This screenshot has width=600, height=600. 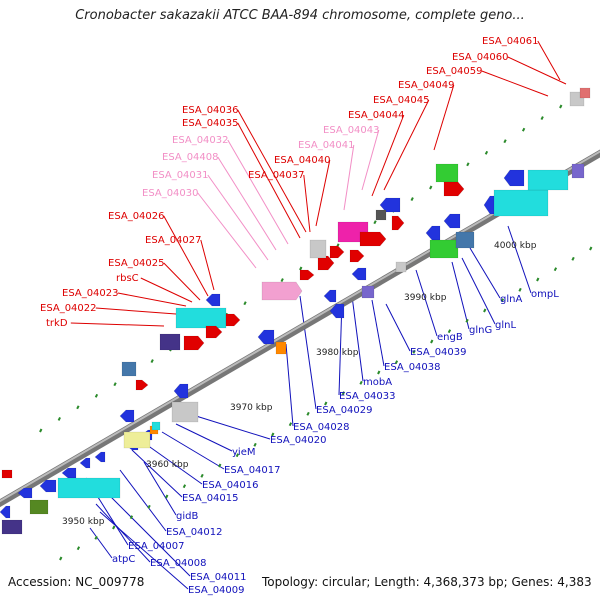 I want to click on gene-label-reverse: ESA_04009, so click(x=216, y=590).